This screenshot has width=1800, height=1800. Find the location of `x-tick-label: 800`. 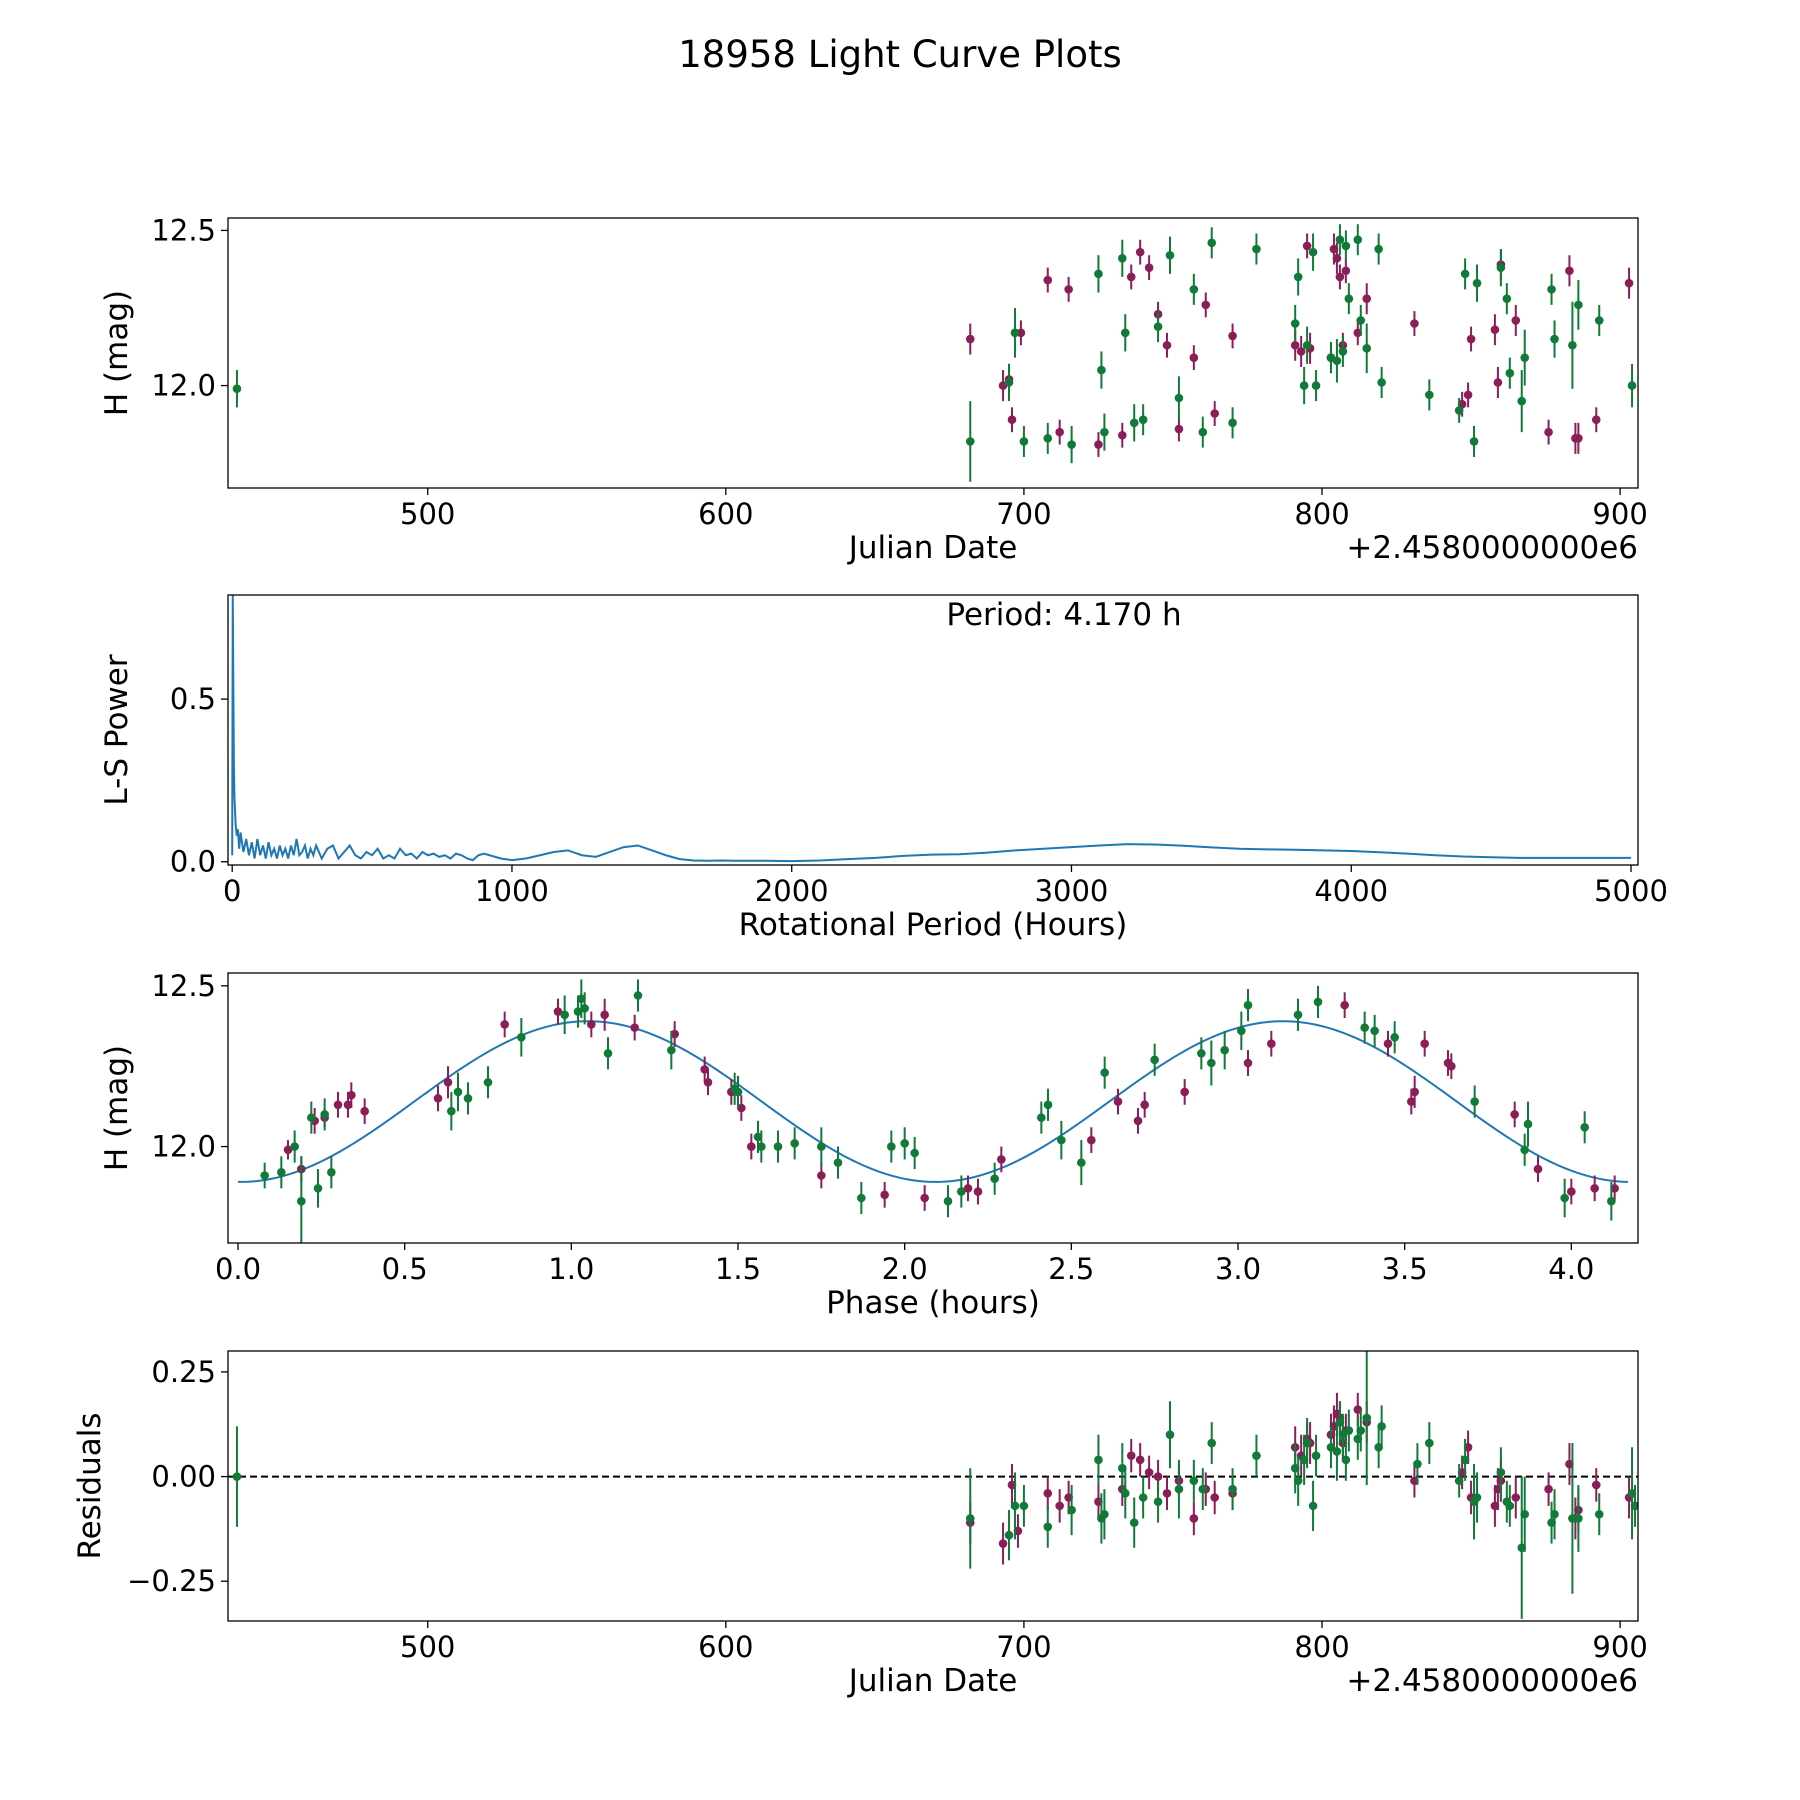

x-tick-label: 800 is located at coordinates (1321, 514).